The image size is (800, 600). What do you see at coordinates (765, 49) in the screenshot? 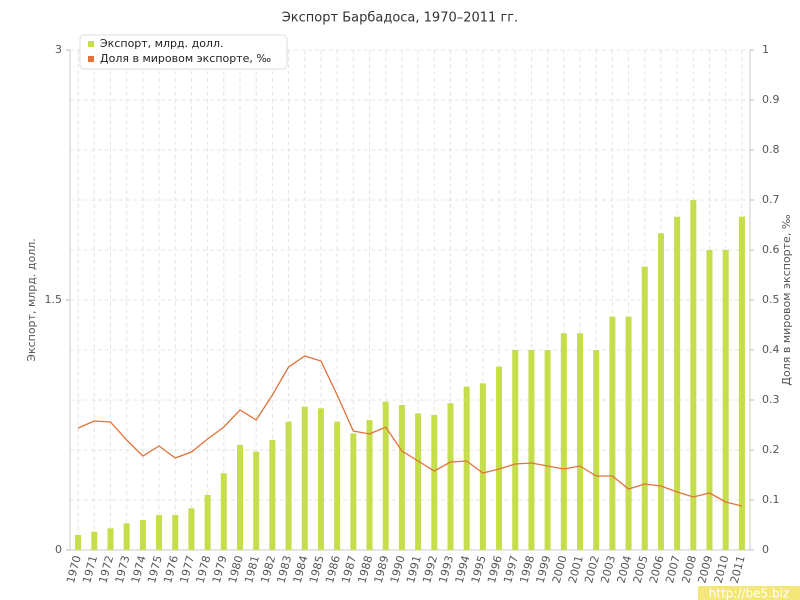
I see `y2-tick-label: 1` at bounding box center [765, 49].